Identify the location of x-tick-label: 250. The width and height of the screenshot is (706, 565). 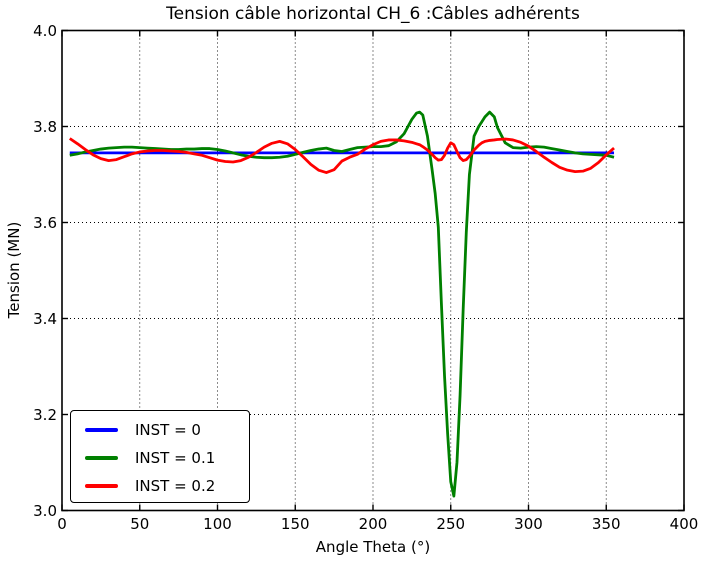
(451, 524).